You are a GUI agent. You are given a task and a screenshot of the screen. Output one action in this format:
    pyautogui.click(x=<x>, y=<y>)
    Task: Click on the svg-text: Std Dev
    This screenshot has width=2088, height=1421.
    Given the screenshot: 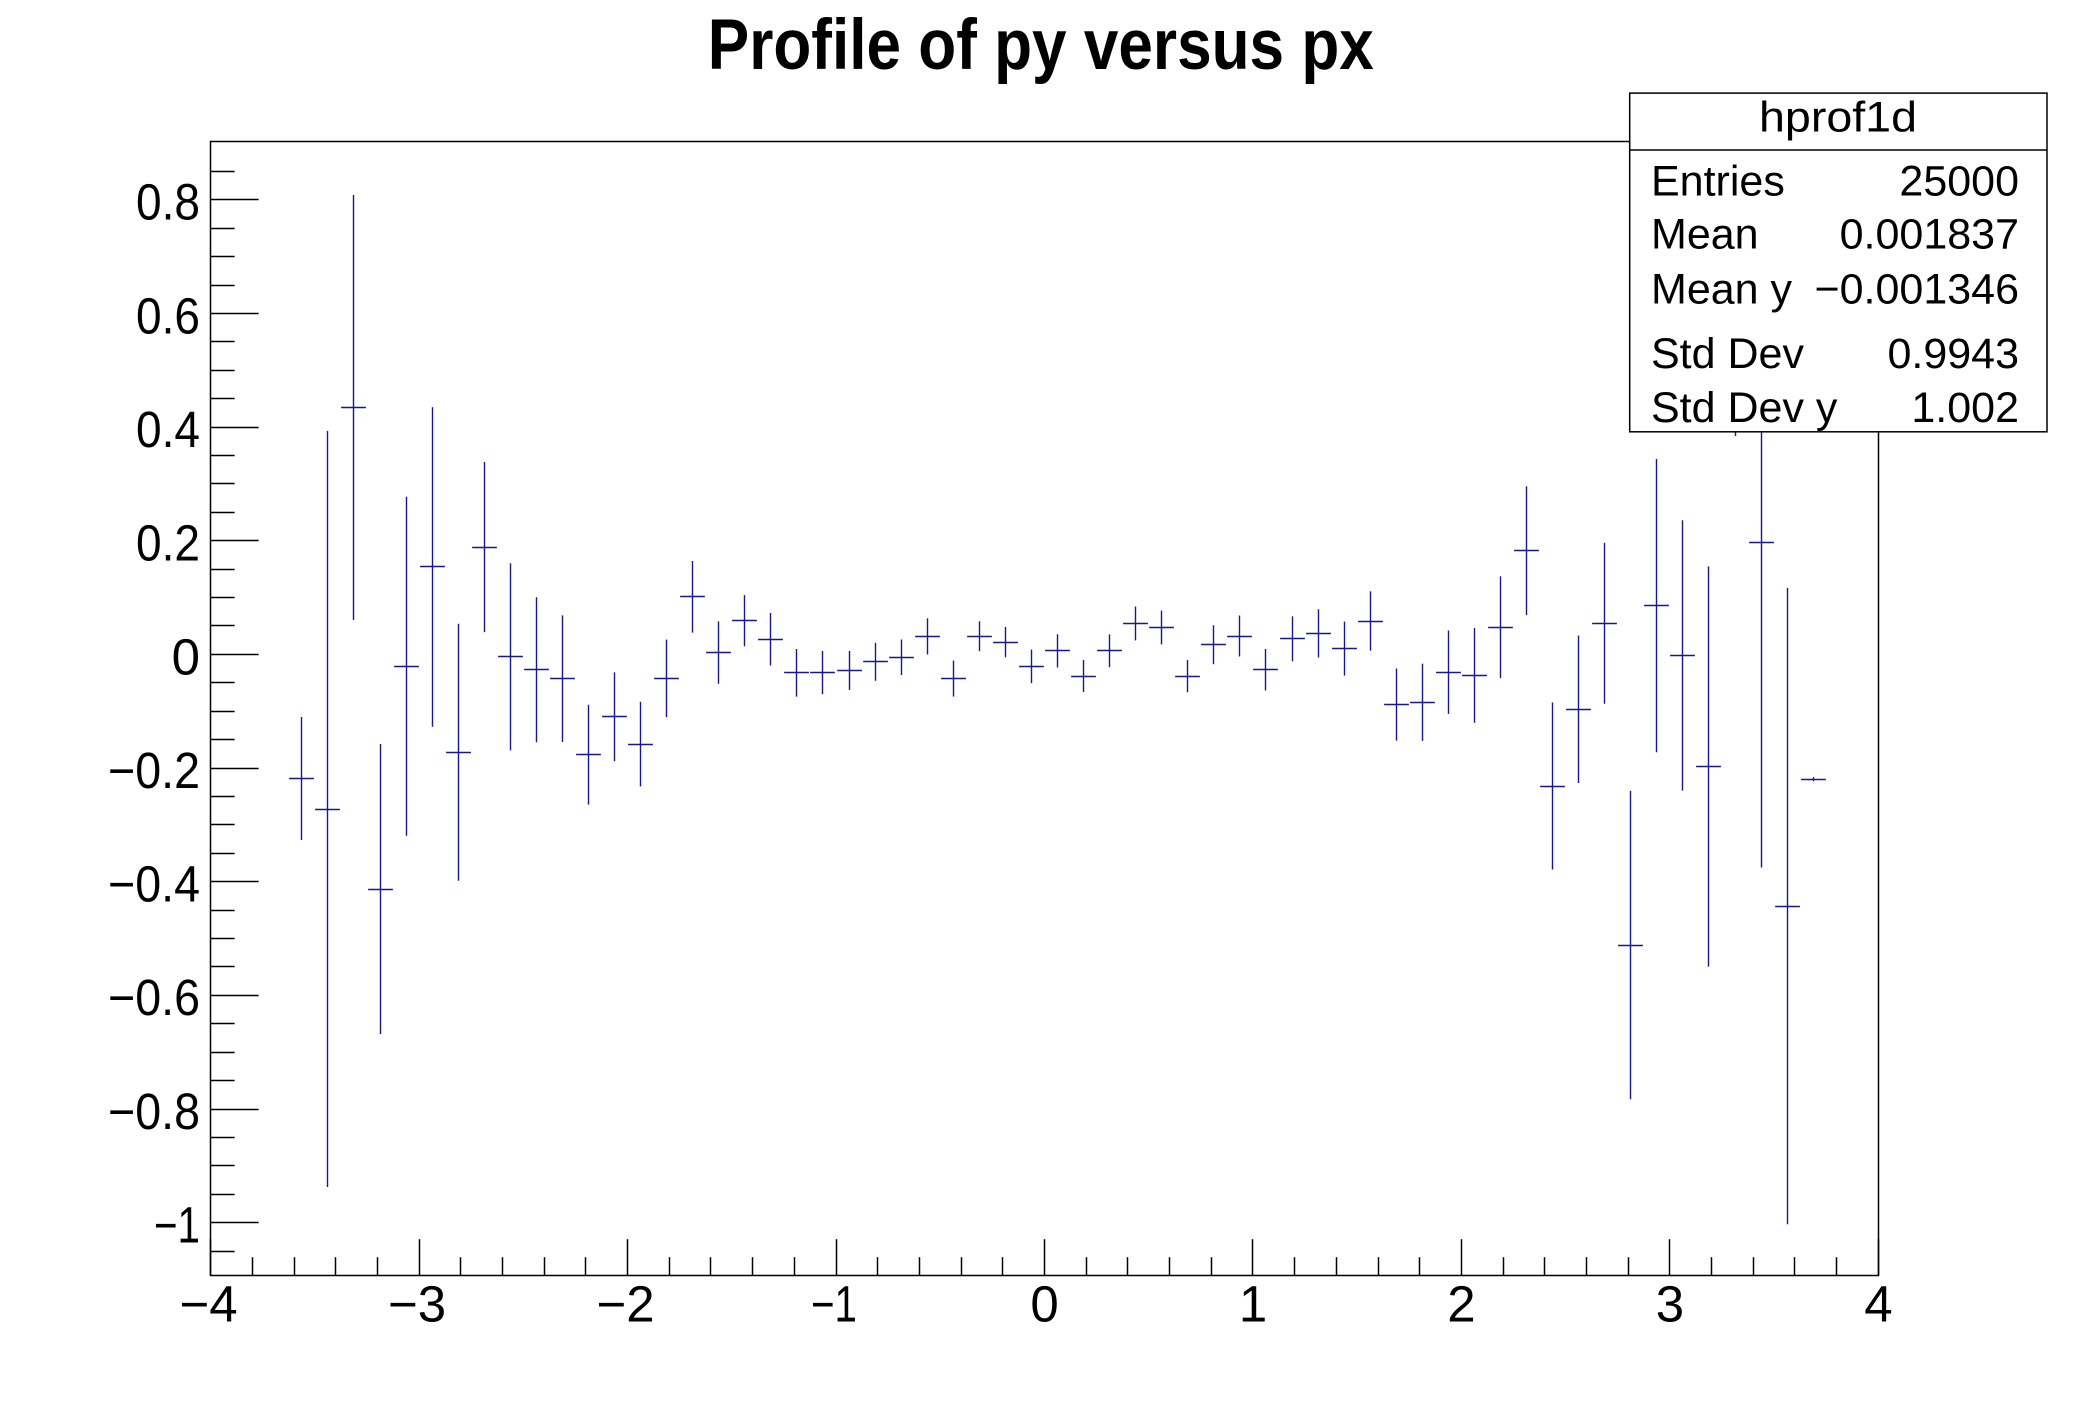 What is the action you would take?
    pyautogui.click(x=1727, y=354)
    